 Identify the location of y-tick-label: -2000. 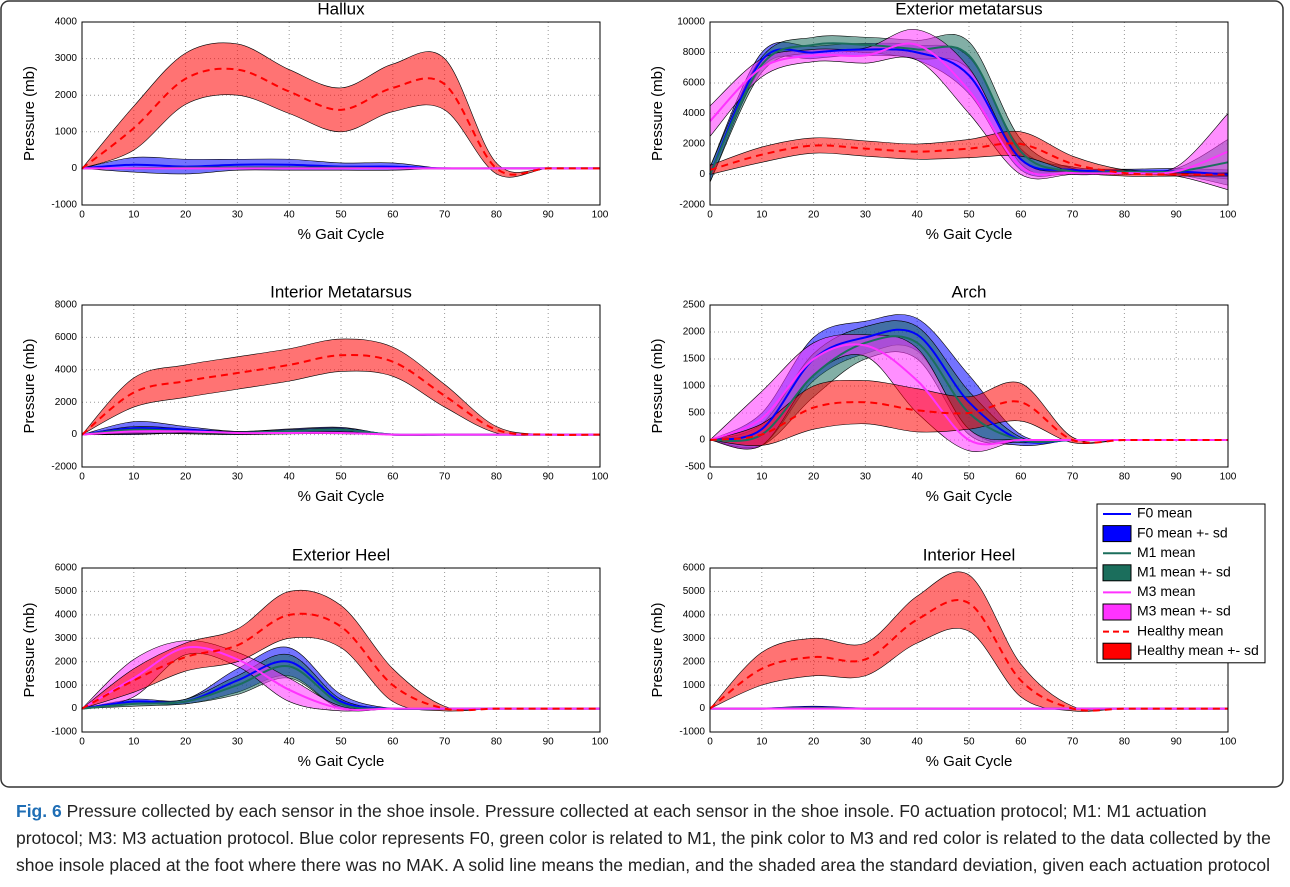
(64, 467).